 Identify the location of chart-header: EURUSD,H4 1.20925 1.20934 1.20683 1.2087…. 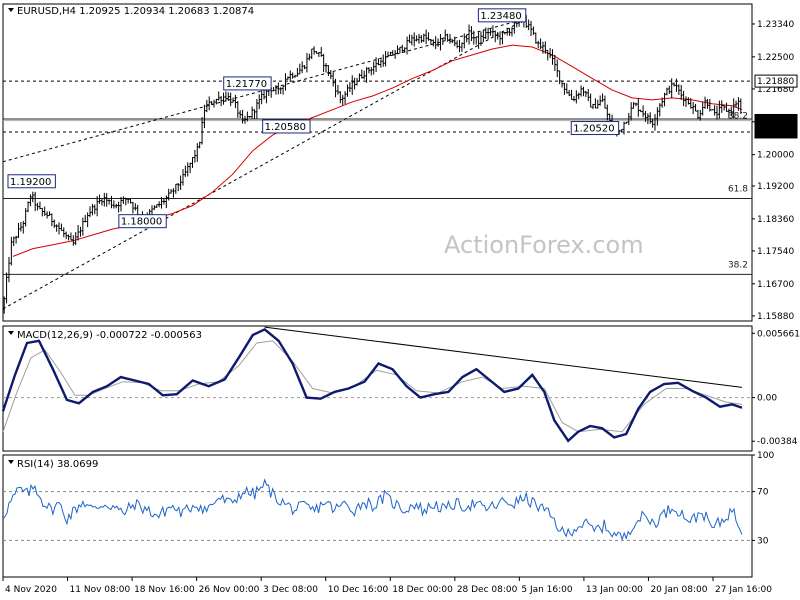
(135, 11).